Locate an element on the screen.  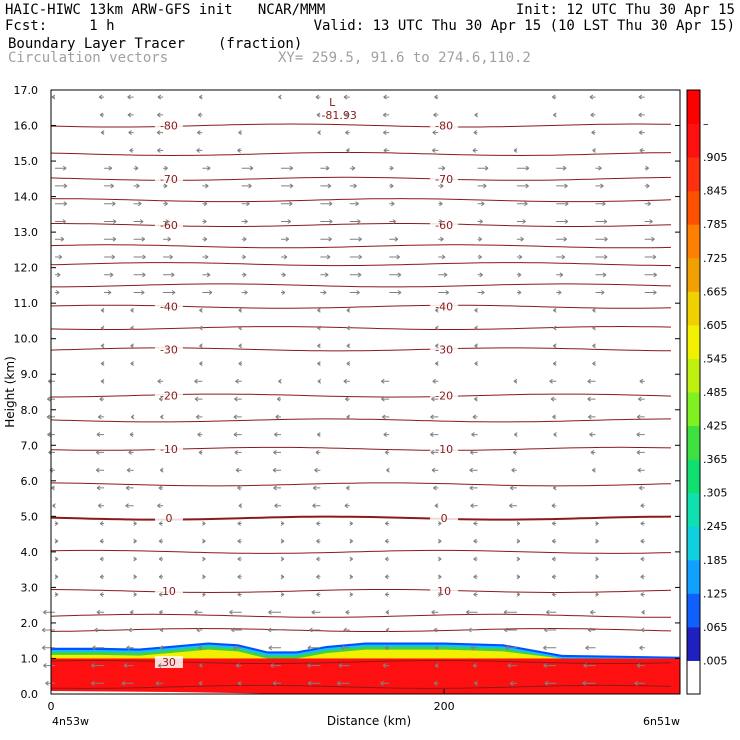
y-tick-label: 9.0 is located at coordinates (30, 374).